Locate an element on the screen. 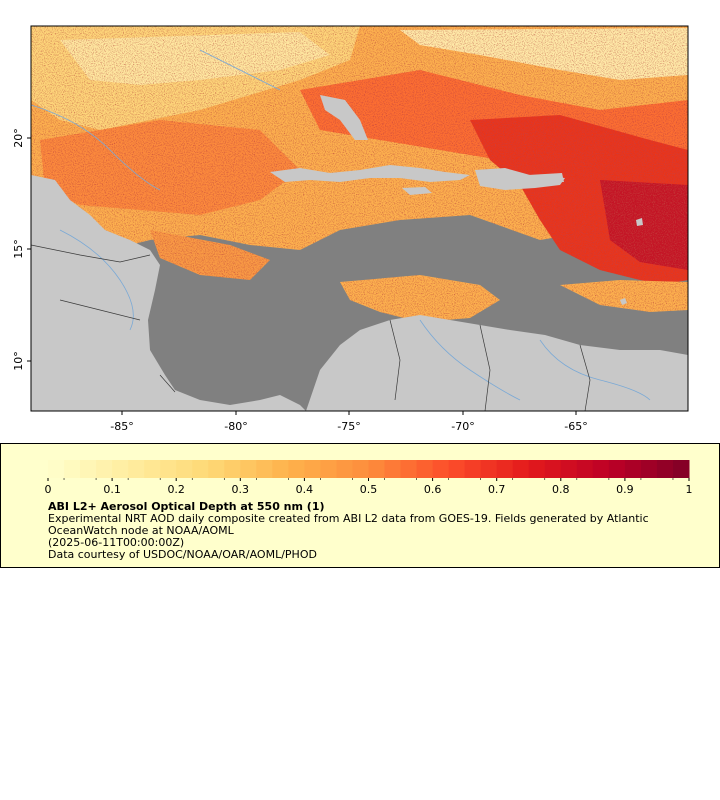  colorbar is located at coordinates (369, 469).